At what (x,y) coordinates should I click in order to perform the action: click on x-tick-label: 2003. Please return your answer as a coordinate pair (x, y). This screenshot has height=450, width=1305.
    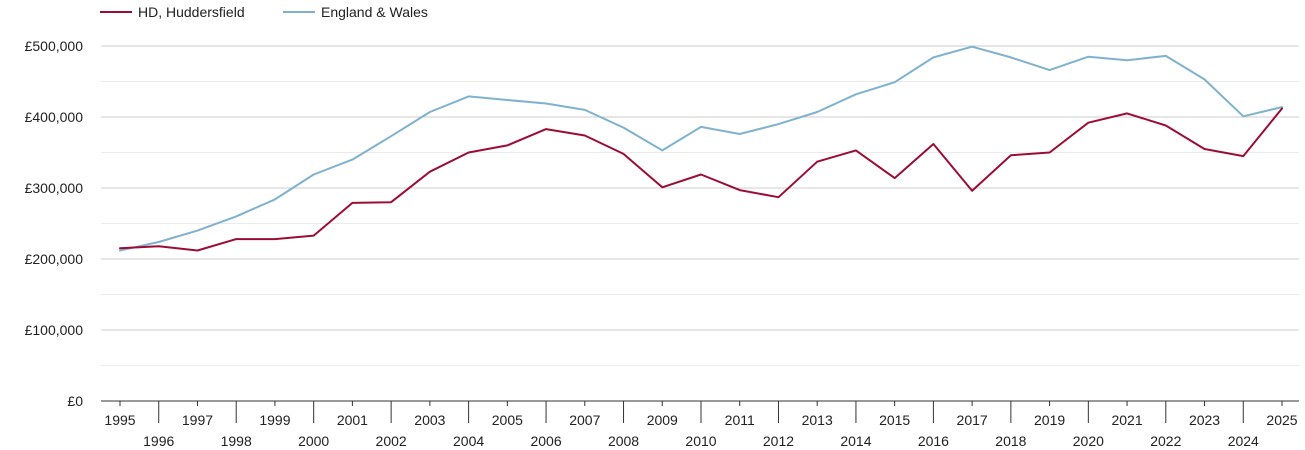
    Looking at the image, I should click on (429, 420).